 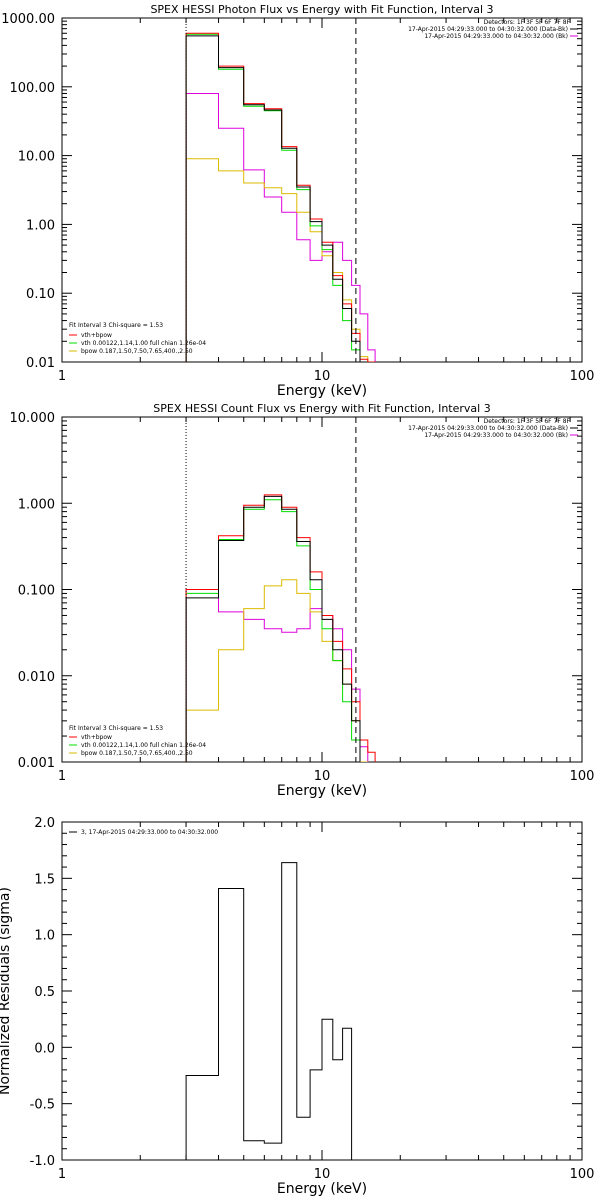 What do you see at coordinates (28, 19) in the screenshot?
I see `y-tick-label: 1000.00` at bounding box center [28, 19].